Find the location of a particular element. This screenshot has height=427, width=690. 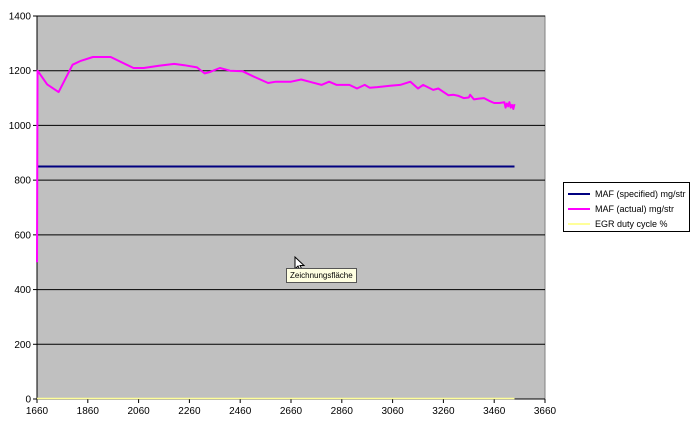

x-tick-label: 1660 is located at coordinates (37, 411).